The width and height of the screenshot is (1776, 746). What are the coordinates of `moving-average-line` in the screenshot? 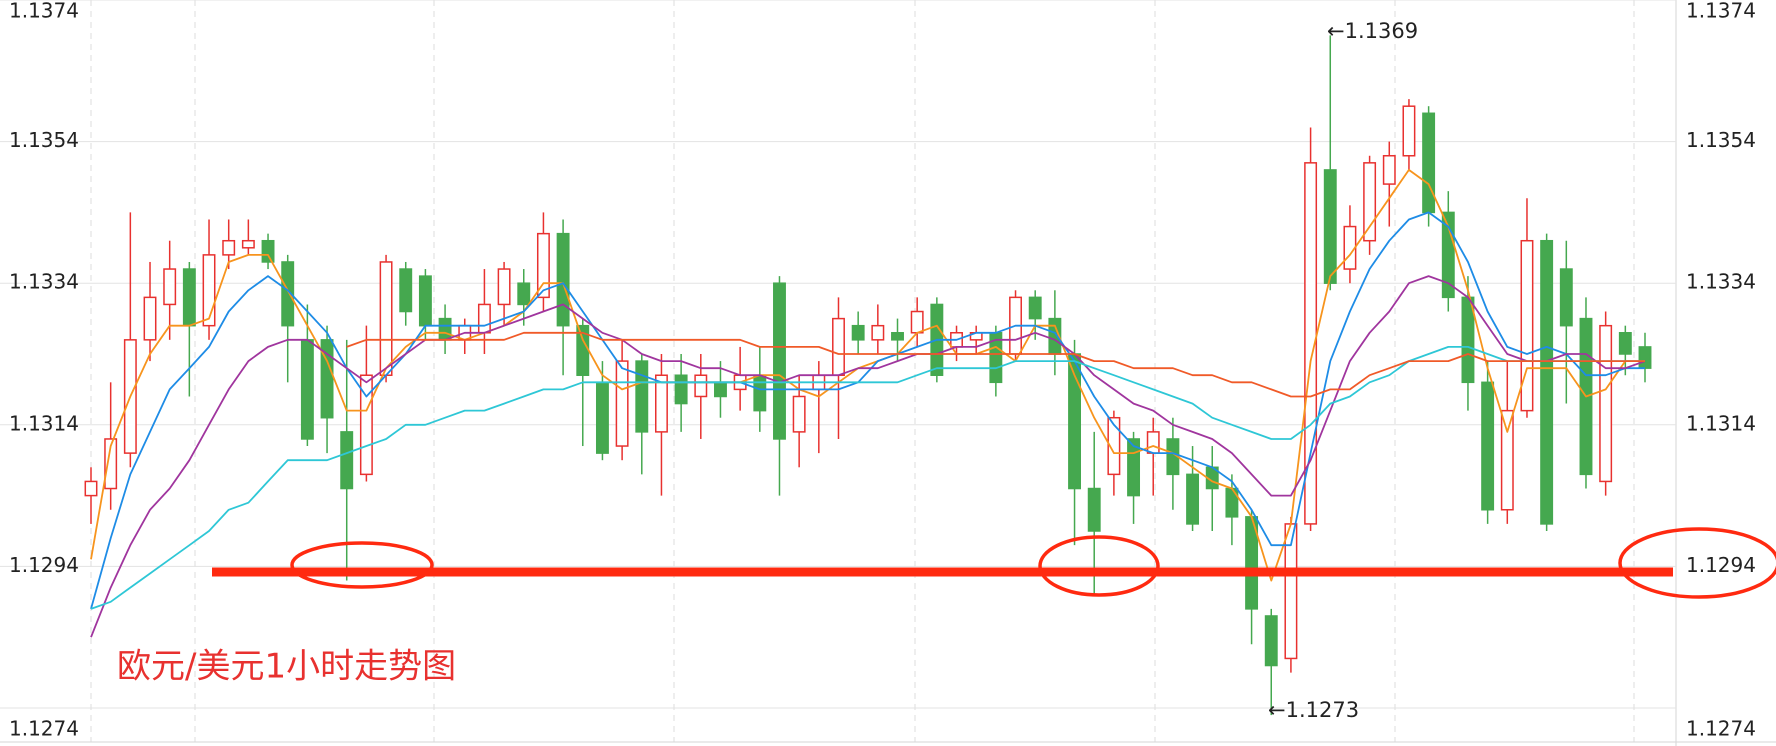 It's located at (995, 364).